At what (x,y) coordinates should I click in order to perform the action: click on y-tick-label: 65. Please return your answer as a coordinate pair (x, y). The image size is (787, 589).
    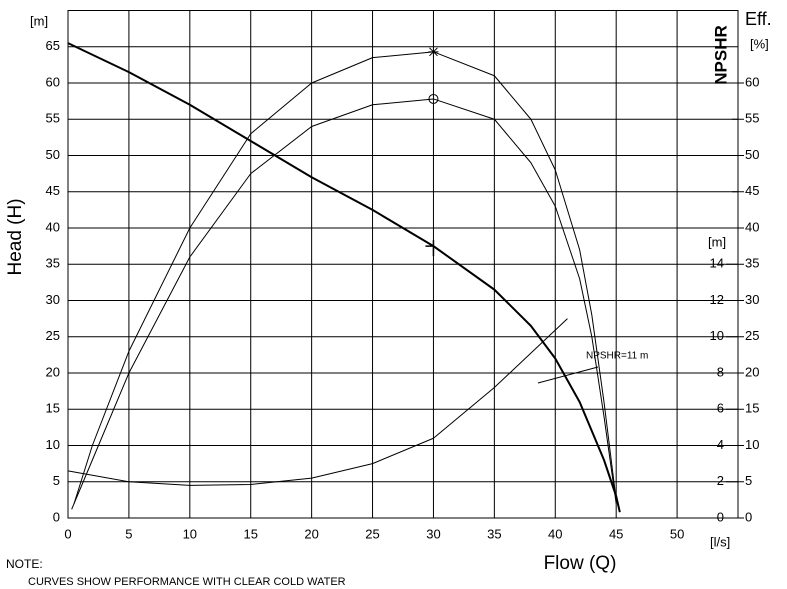
    Looking at the image, I should click on (53, 45).